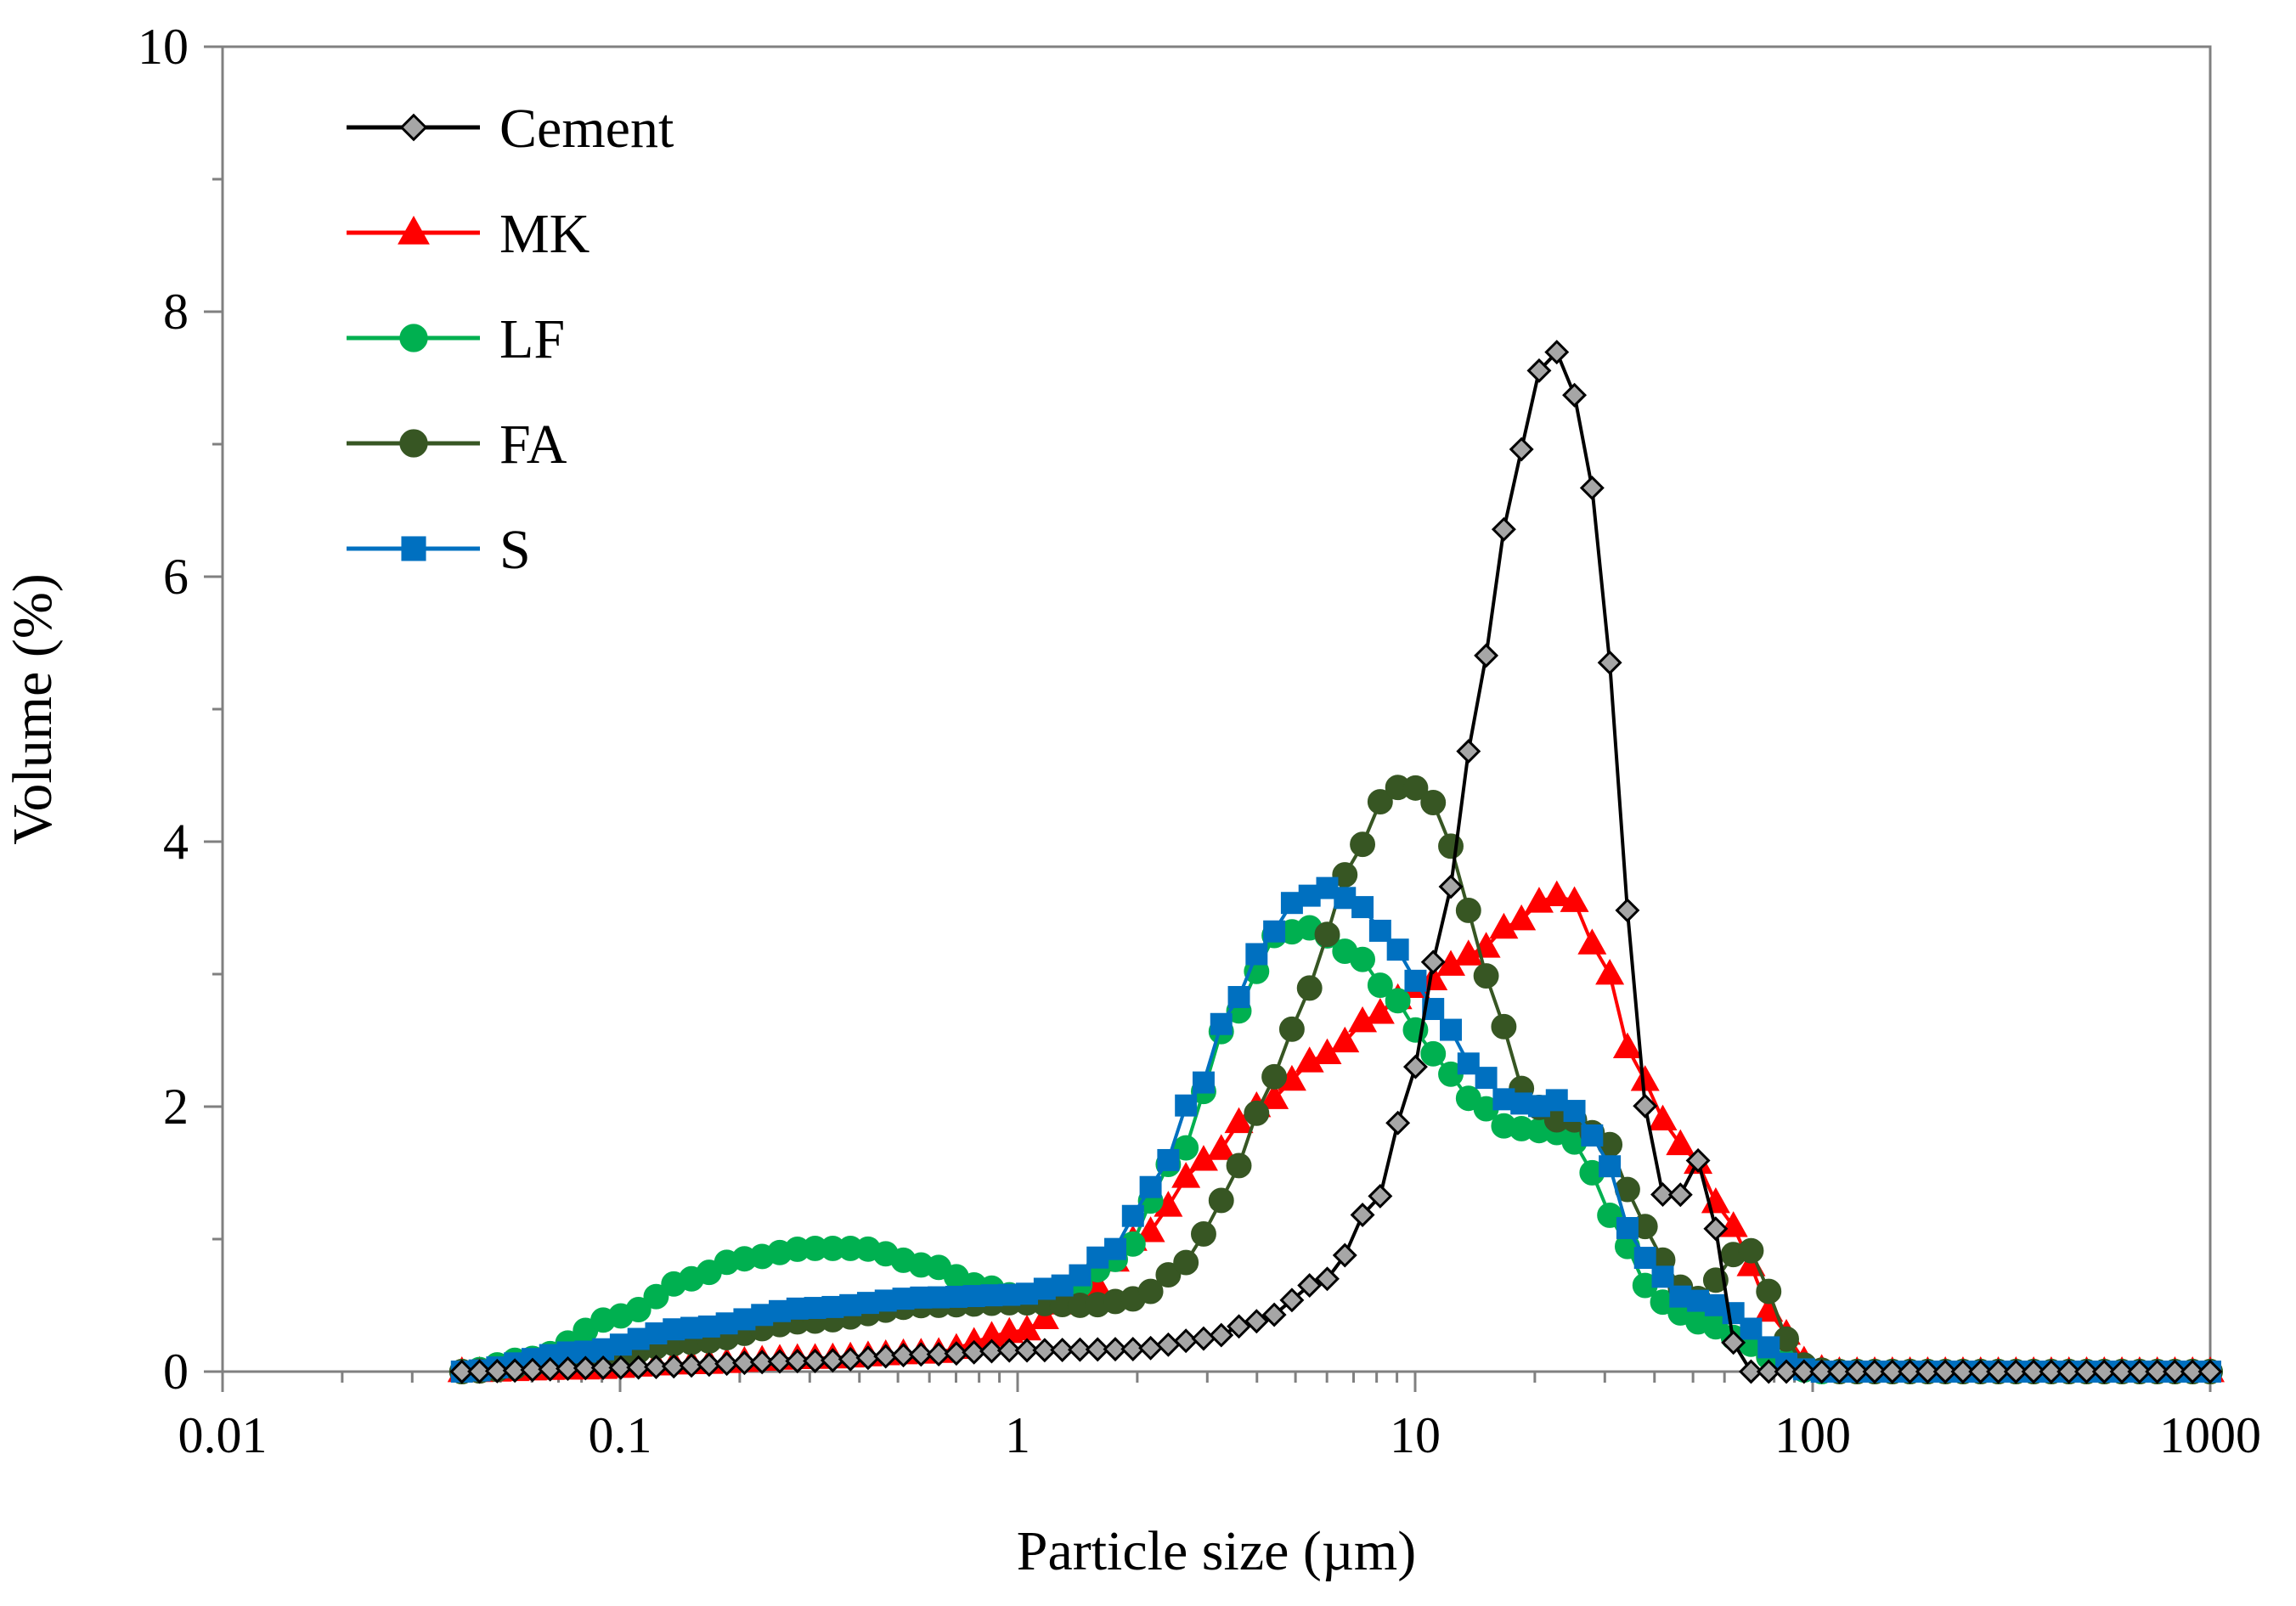 This screenshot has height=1606, width=2296. I want to click on legend-item-mk: MK, so click(469, 234).